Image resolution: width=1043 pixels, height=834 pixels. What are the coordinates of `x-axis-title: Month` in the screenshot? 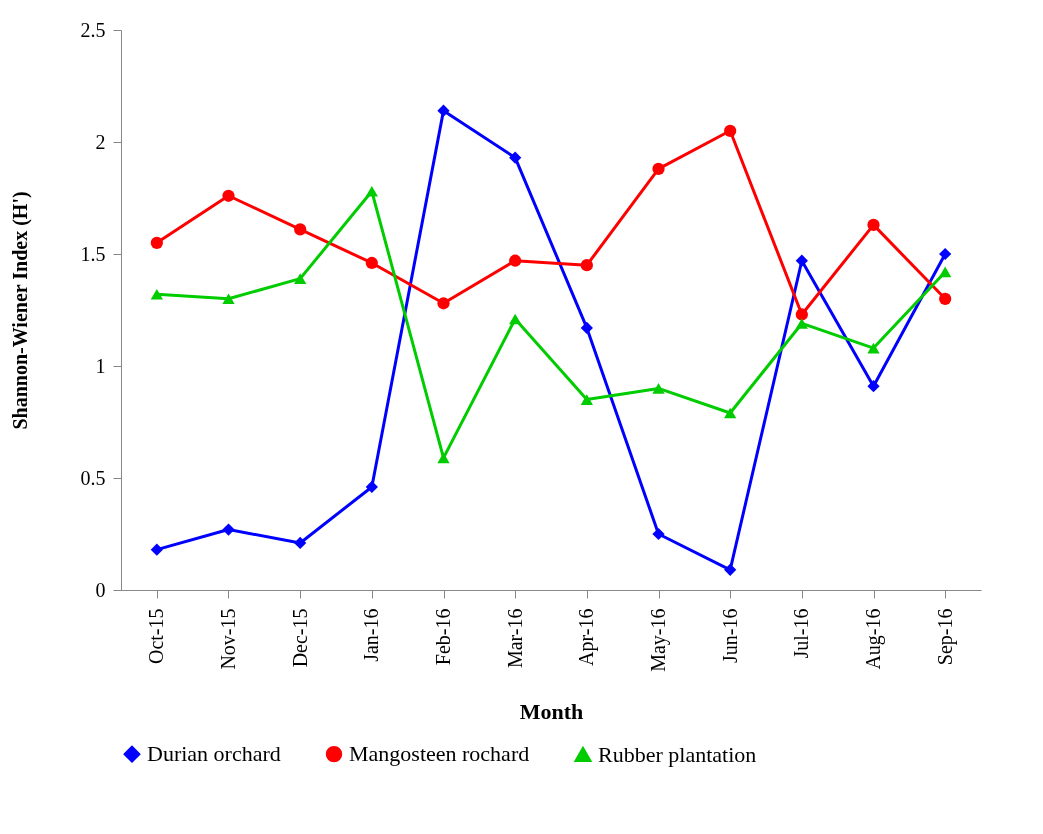 It's located at (551, 711).